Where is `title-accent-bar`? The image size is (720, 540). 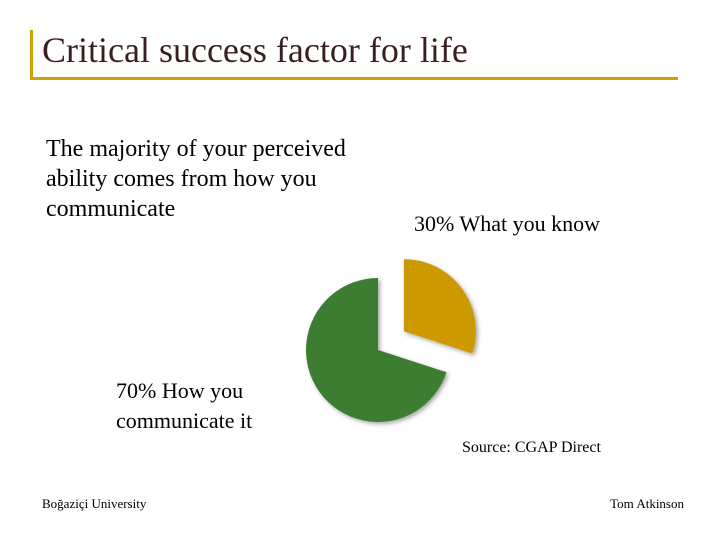
title-accent-bar is located at coordinates (31, 55).